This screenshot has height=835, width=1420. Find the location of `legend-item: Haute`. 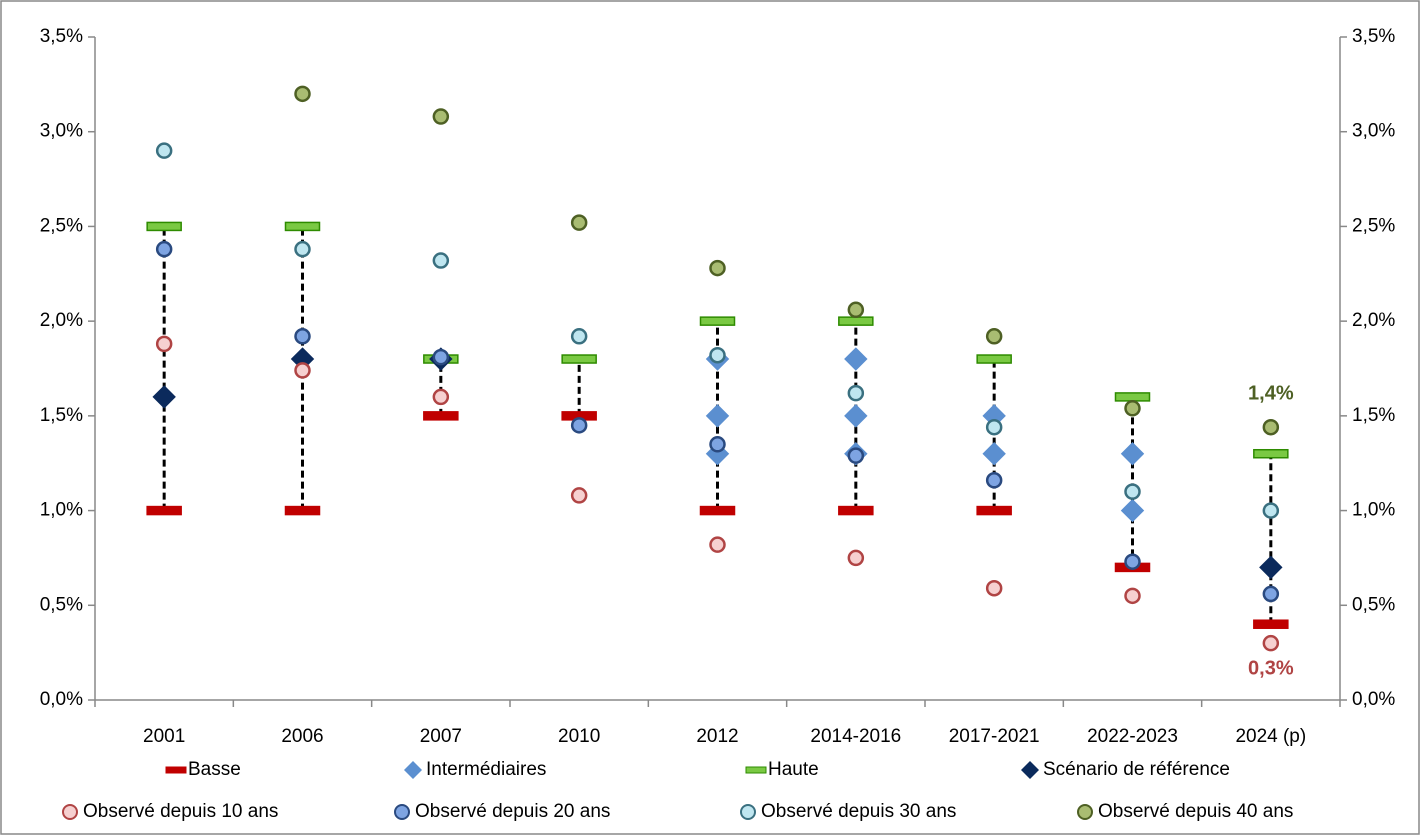

legend-item: Haute is located at coordinates (782, 769).